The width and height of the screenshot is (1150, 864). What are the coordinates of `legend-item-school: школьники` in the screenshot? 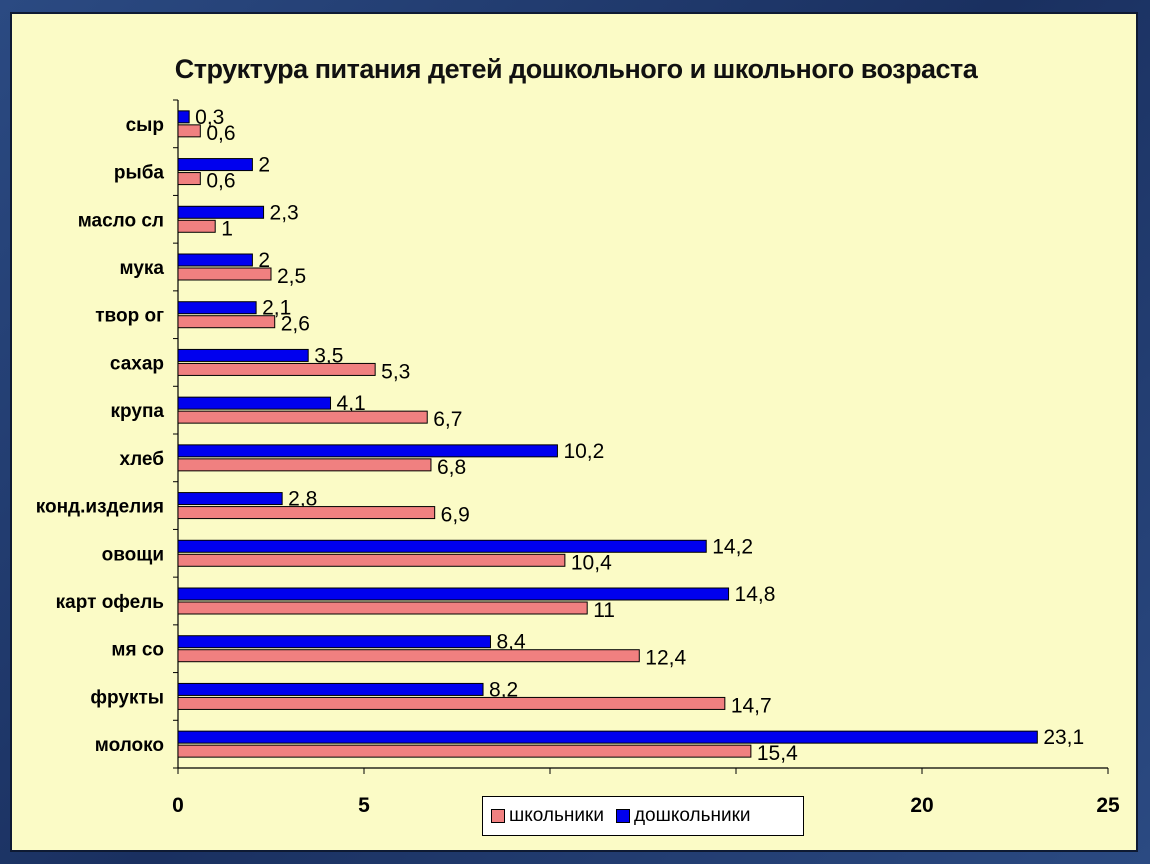 It's located at (547, 816).